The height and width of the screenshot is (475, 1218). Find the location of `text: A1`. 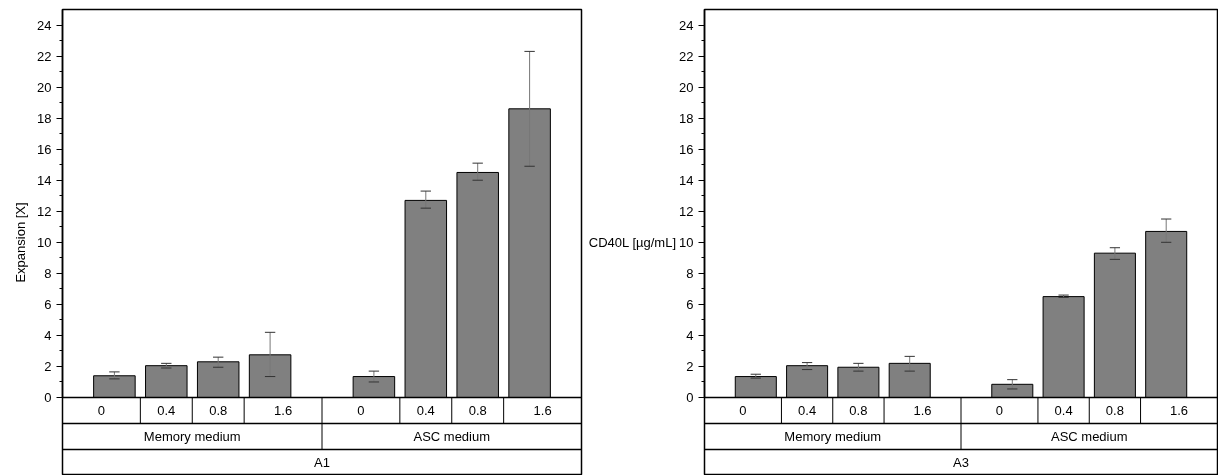

text: A1 is located at coordinates (322, 462).